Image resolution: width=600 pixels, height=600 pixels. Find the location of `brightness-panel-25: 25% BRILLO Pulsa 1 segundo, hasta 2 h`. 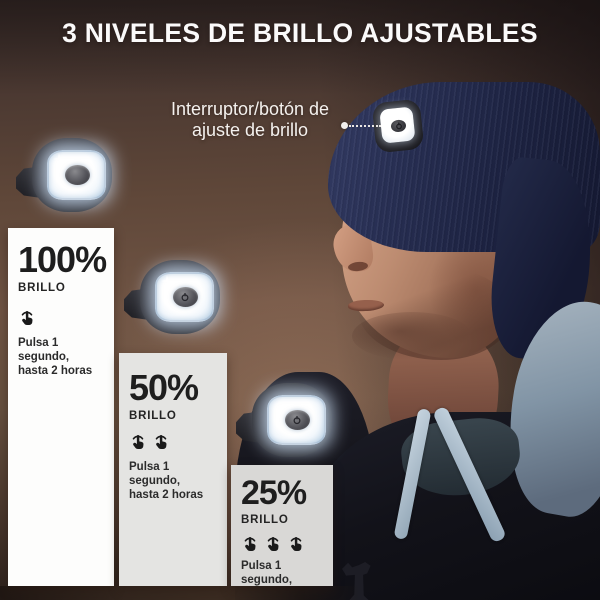

brightness-panel-25: 25% BRILLO Pulsa 1 segundo, hasta 2 h is located at coordinates (282, 525).